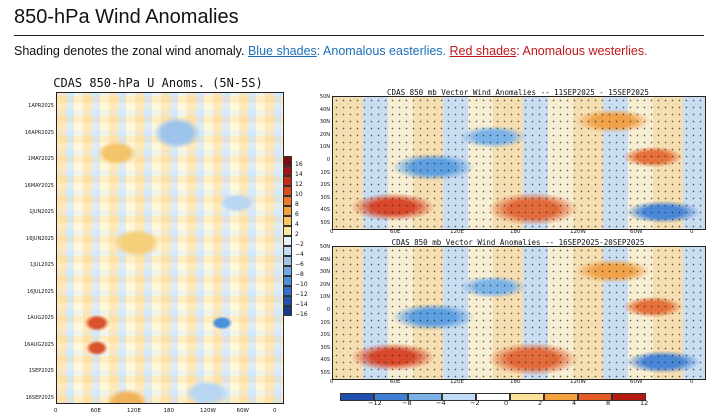 This screenshot has height=419, width=714. Describe the element at coordinates (95, 411) in the screenshot. I see `hovmoller-lon-label: 60E` at that location.